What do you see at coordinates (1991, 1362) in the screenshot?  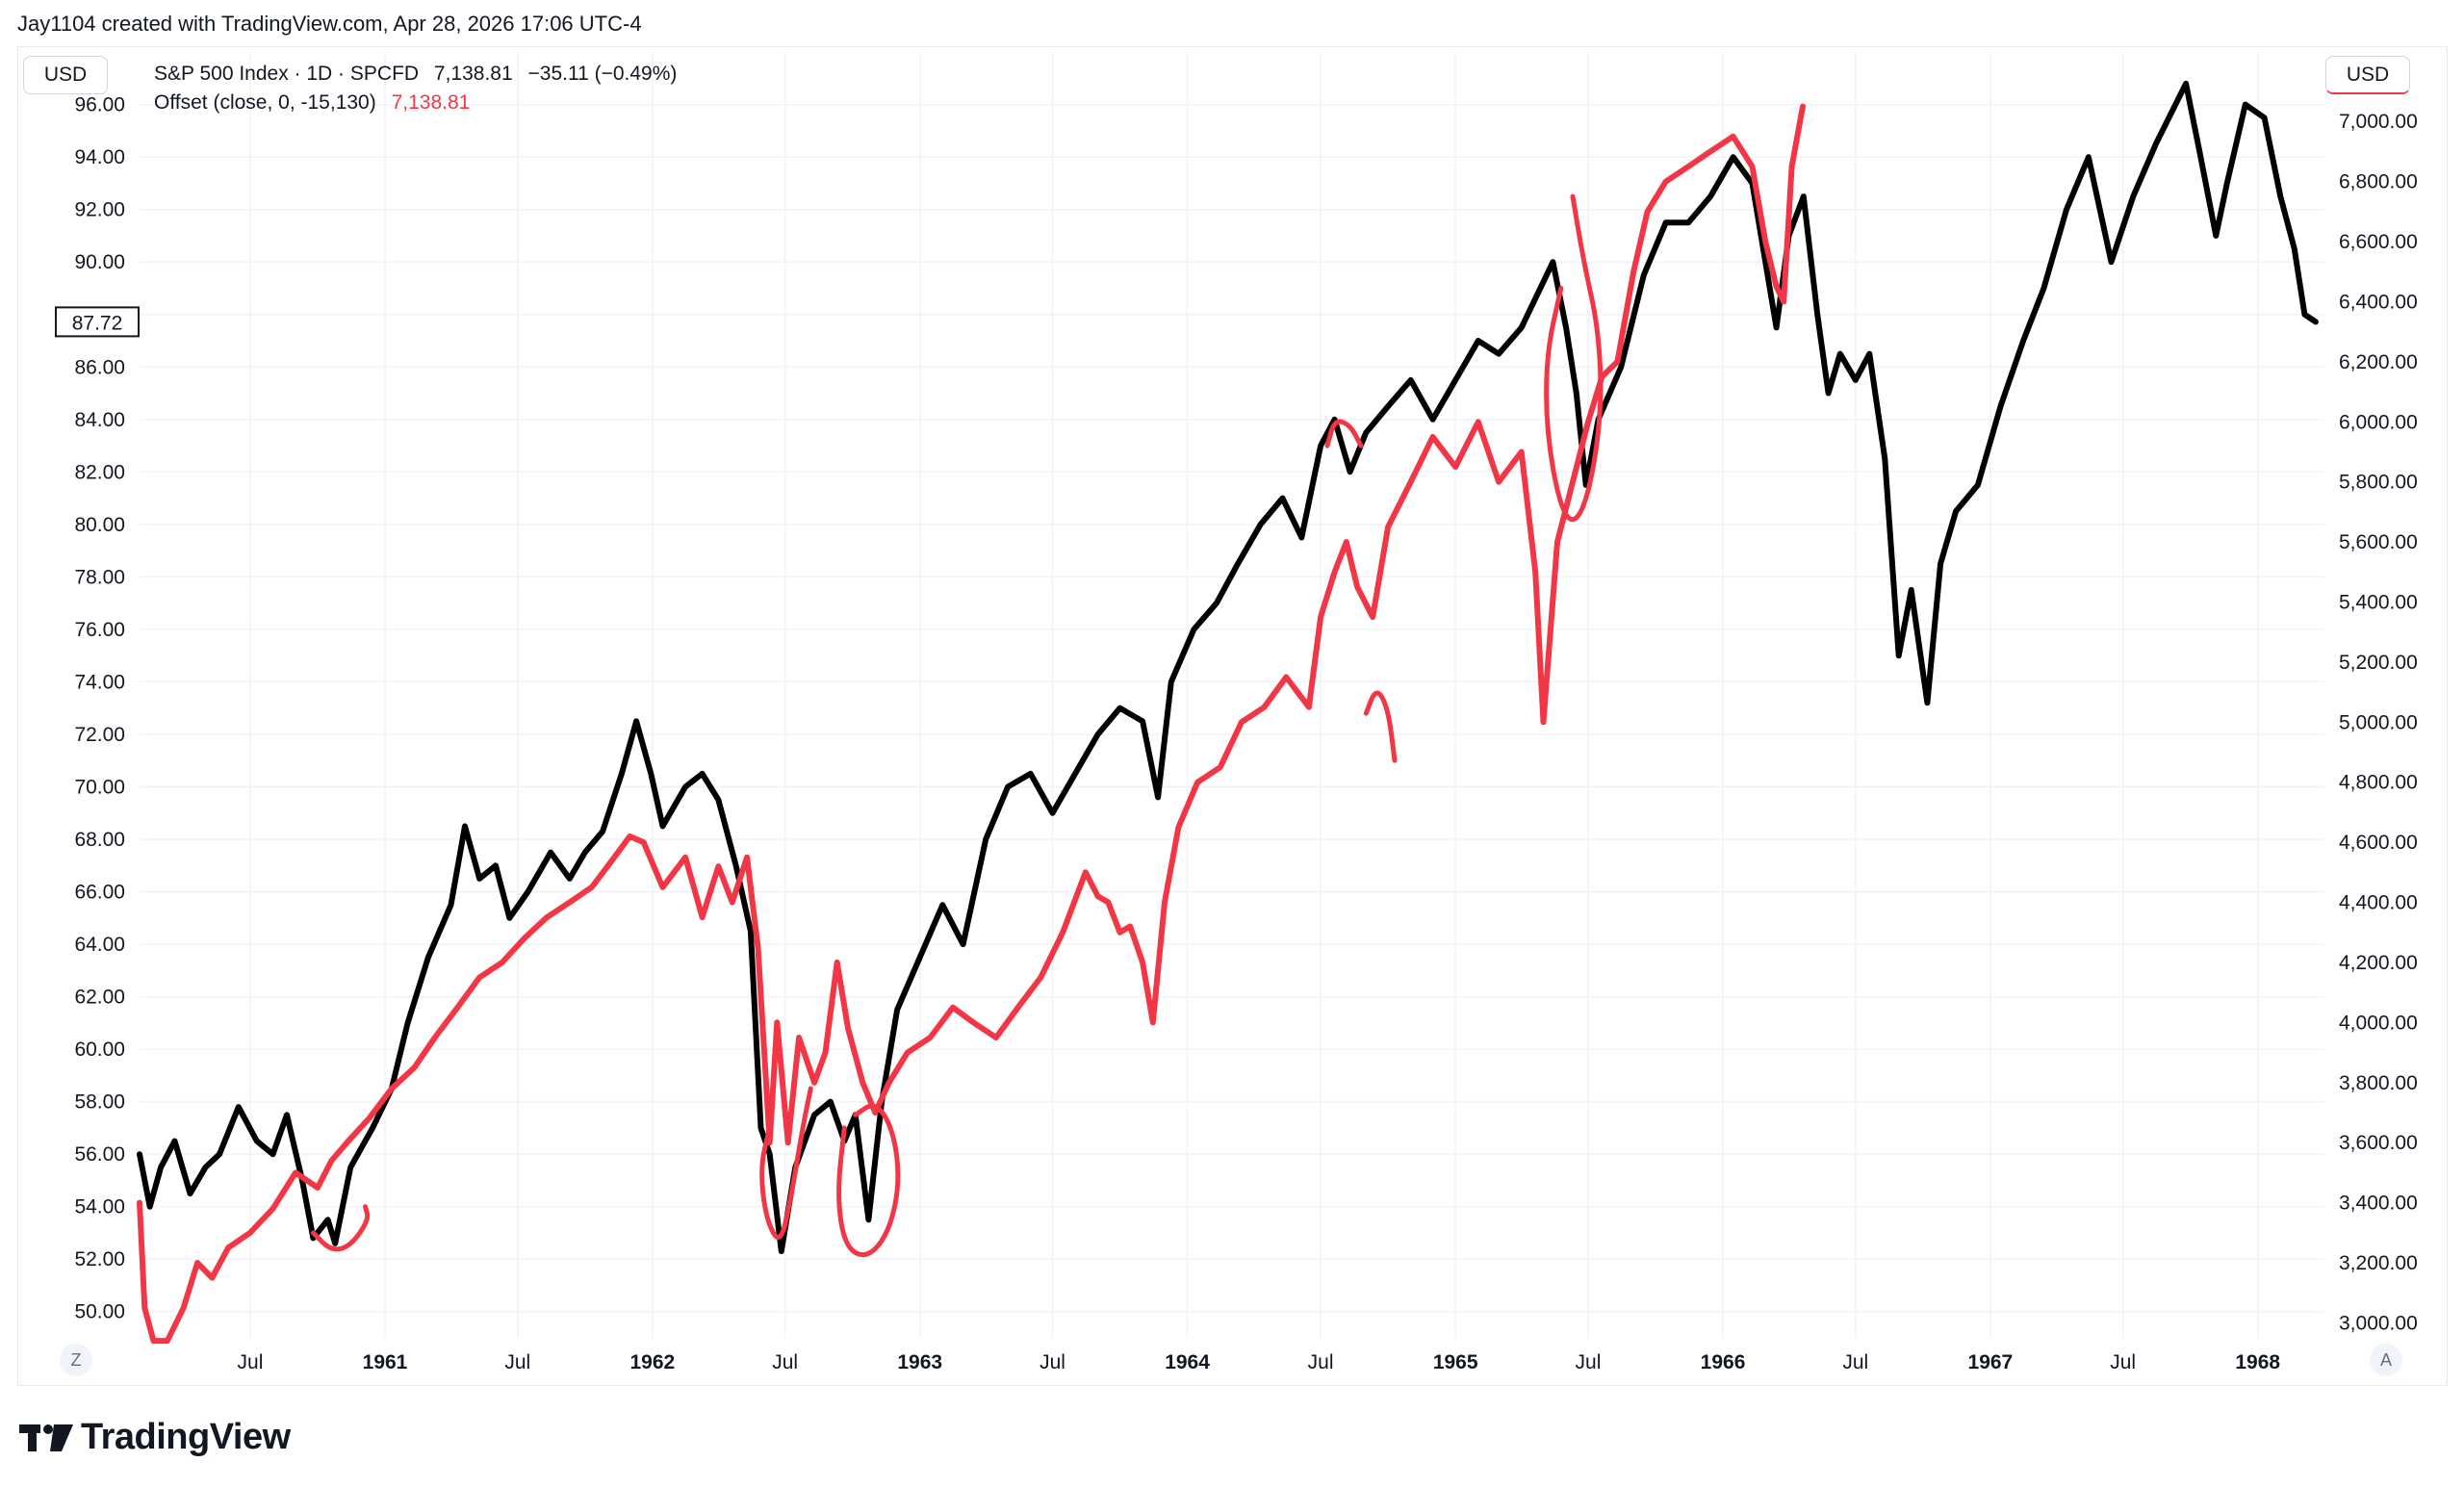 I see `x-axis-tick-label: 1967` at bounding box center [1991, 1362].